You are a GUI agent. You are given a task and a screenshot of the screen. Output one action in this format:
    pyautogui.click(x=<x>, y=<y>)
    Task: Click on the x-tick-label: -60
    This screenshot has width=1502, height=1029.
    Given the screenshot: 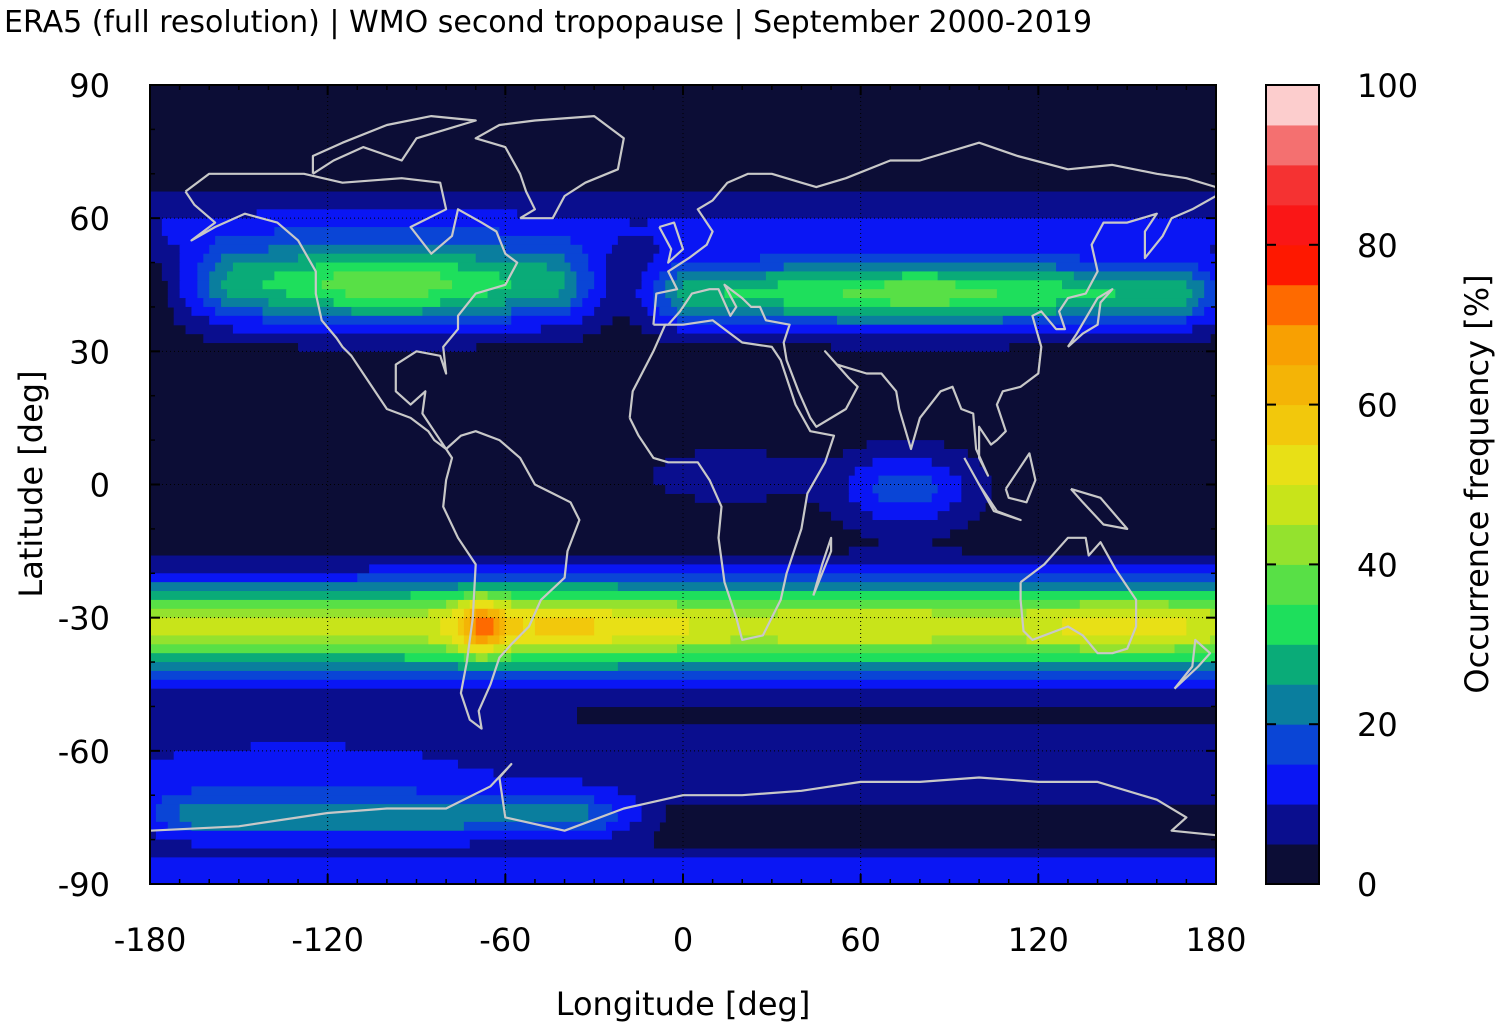 What is the action you would take?
    pyautogui.click(x=505, y=940)
    